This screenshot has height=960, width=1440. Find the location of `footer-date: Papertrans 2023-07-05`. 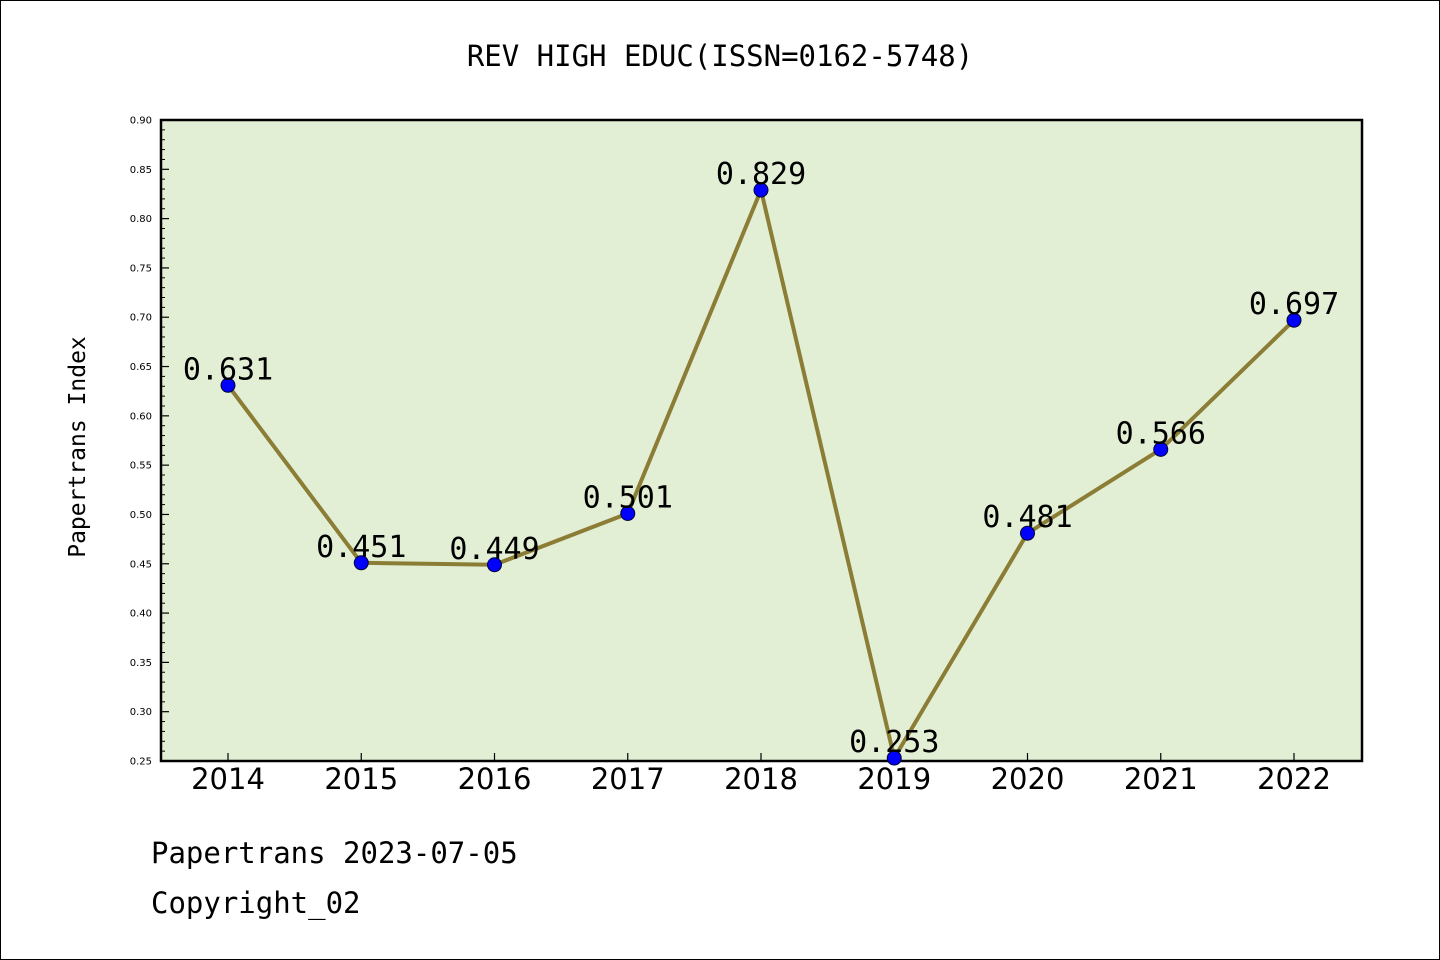

footer-date: Papertrans 2023-07-05 is located at coordinates (334, 853).